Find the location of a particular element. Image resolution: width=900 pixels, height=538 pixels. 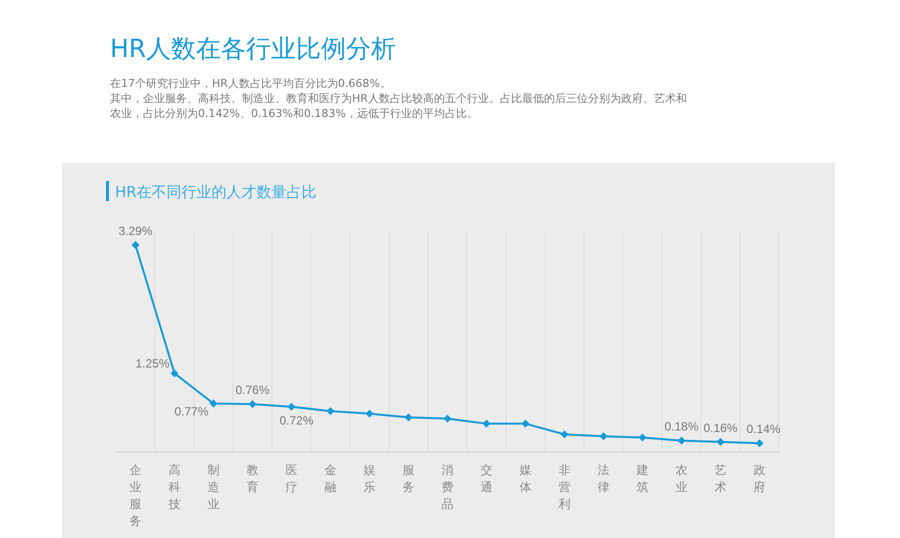

x-tick-label: 交通 is located at coordinates (486, 478).